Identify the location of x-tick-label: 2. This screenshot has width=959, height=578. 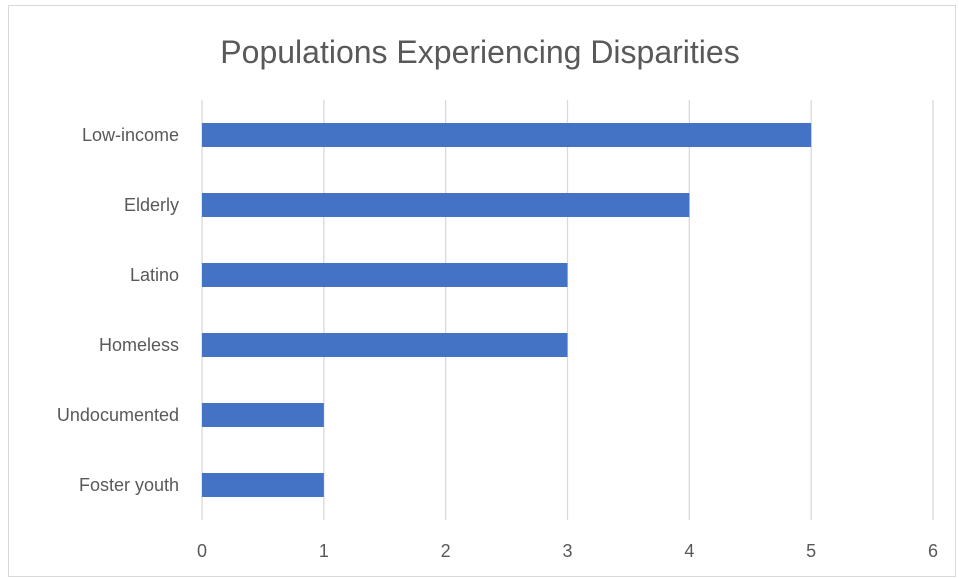
(446, 551).